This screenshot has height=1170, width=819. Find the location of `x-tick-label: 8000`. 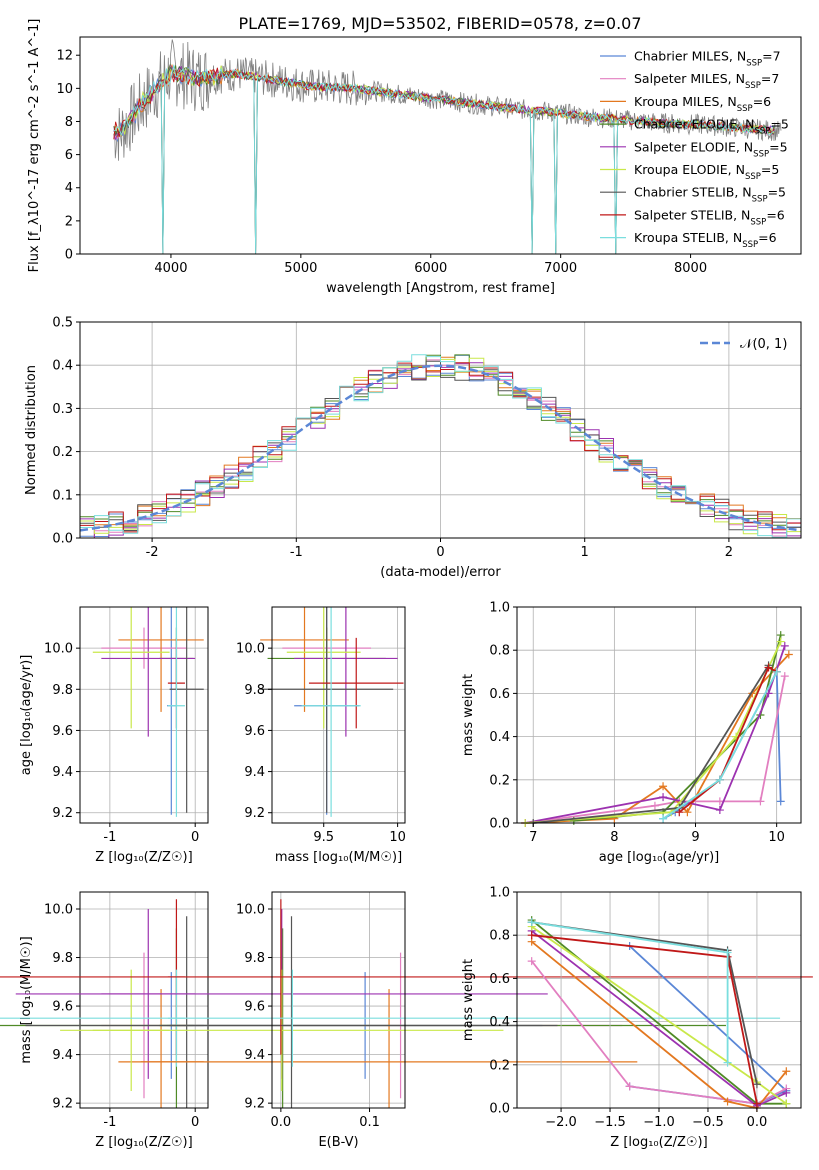

x-tick-label: 8000 is located at coordinates (690, 268).